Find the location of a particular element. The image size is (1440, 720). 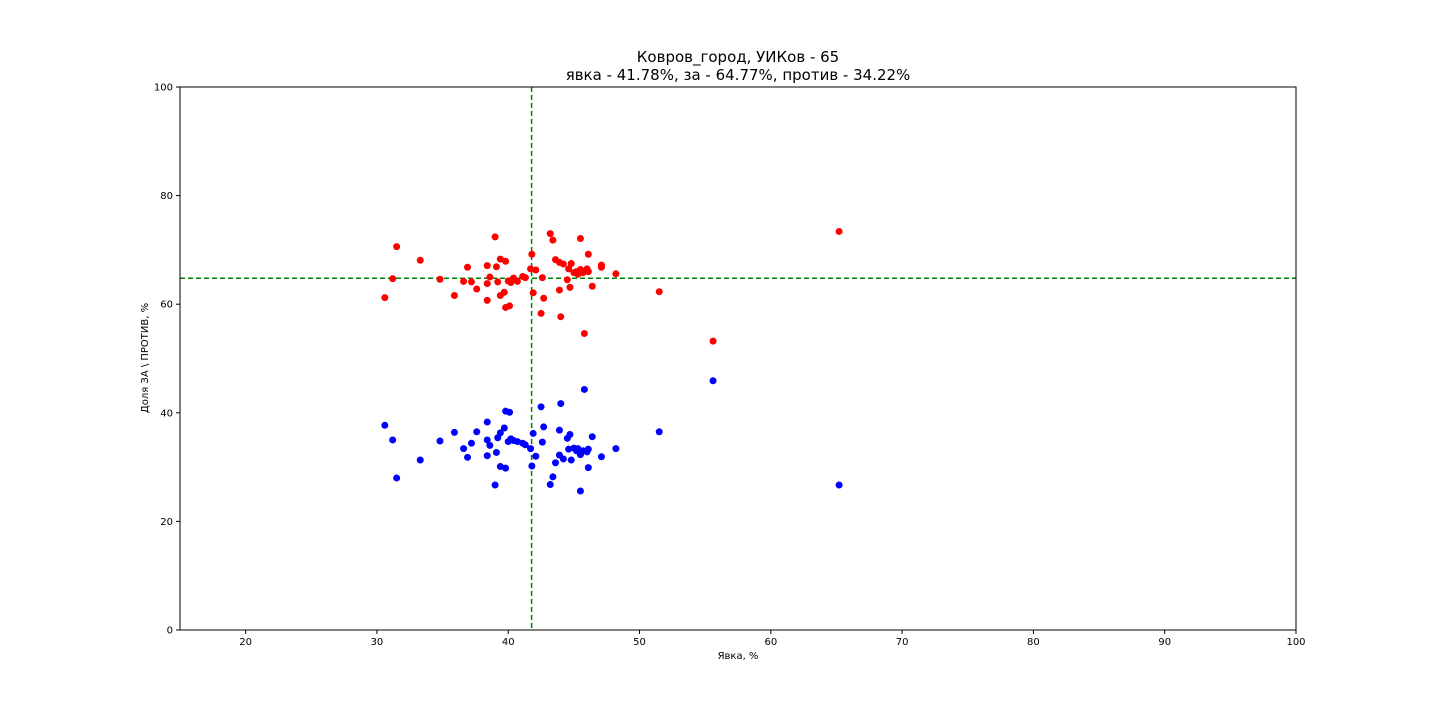

x-tick-label: 30 is located at coordinates (377, 642).